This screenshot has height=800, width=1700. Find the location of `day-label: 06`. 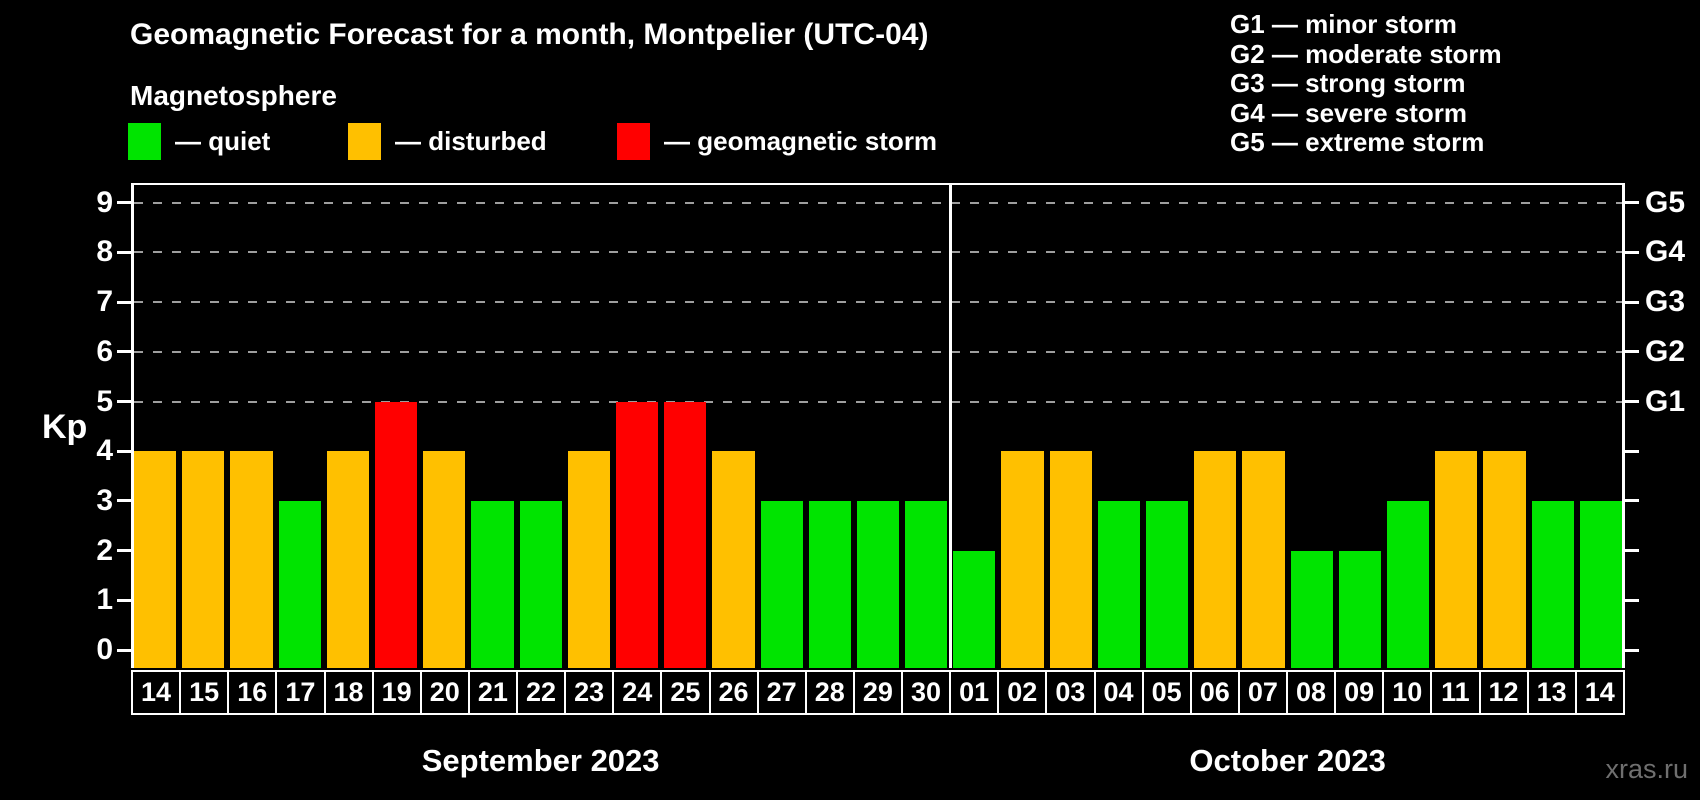

day-label: 06 is located at coordinates (1214, 692).